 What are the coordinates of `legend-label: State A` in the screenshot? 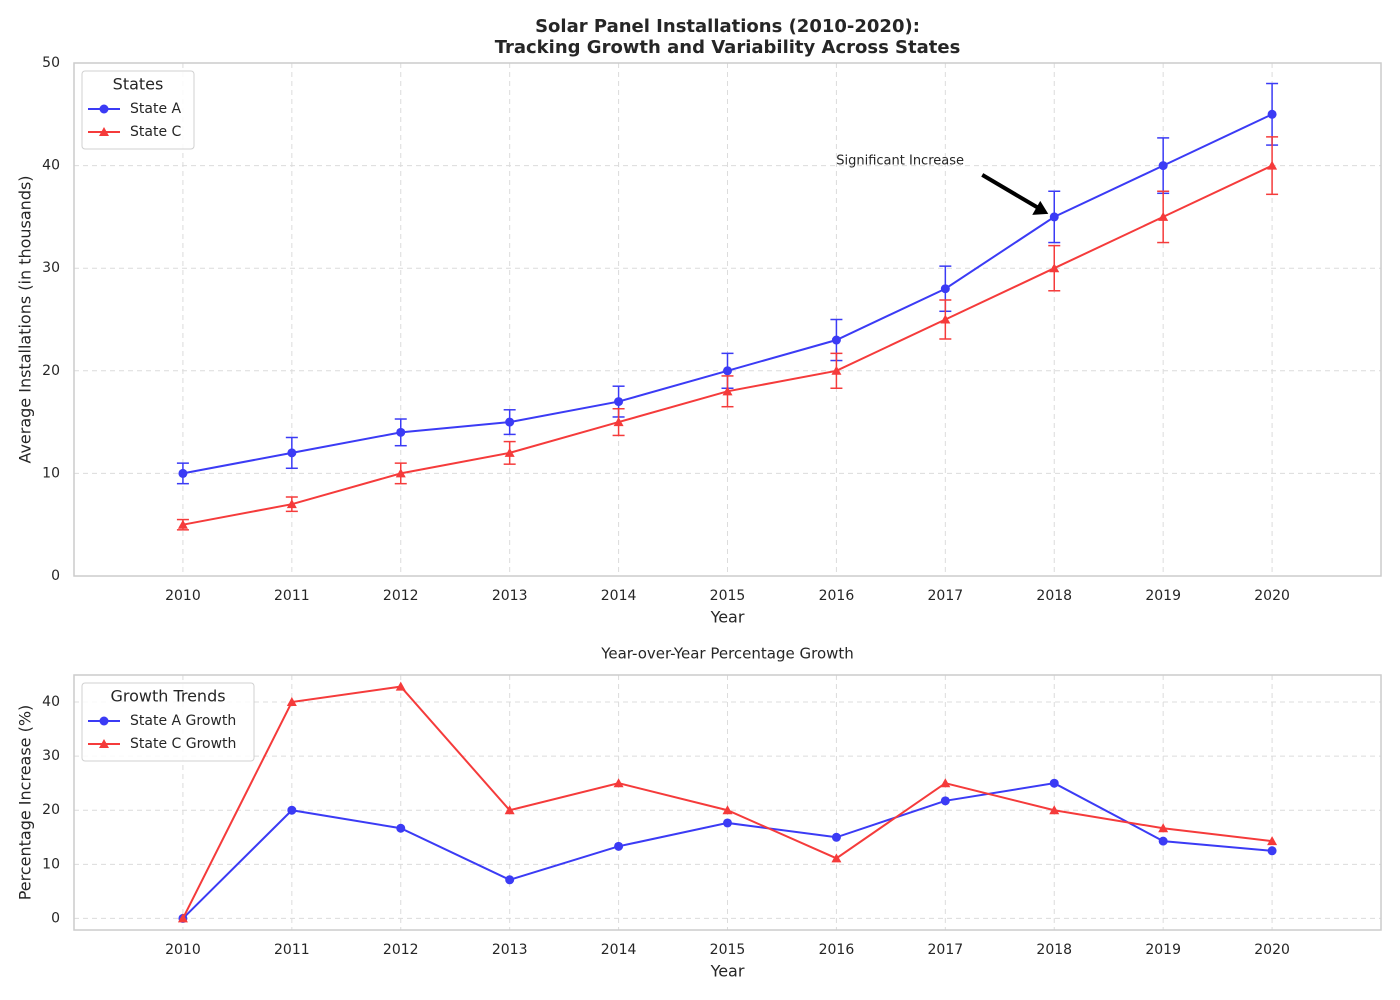 It's located at (156, 109).